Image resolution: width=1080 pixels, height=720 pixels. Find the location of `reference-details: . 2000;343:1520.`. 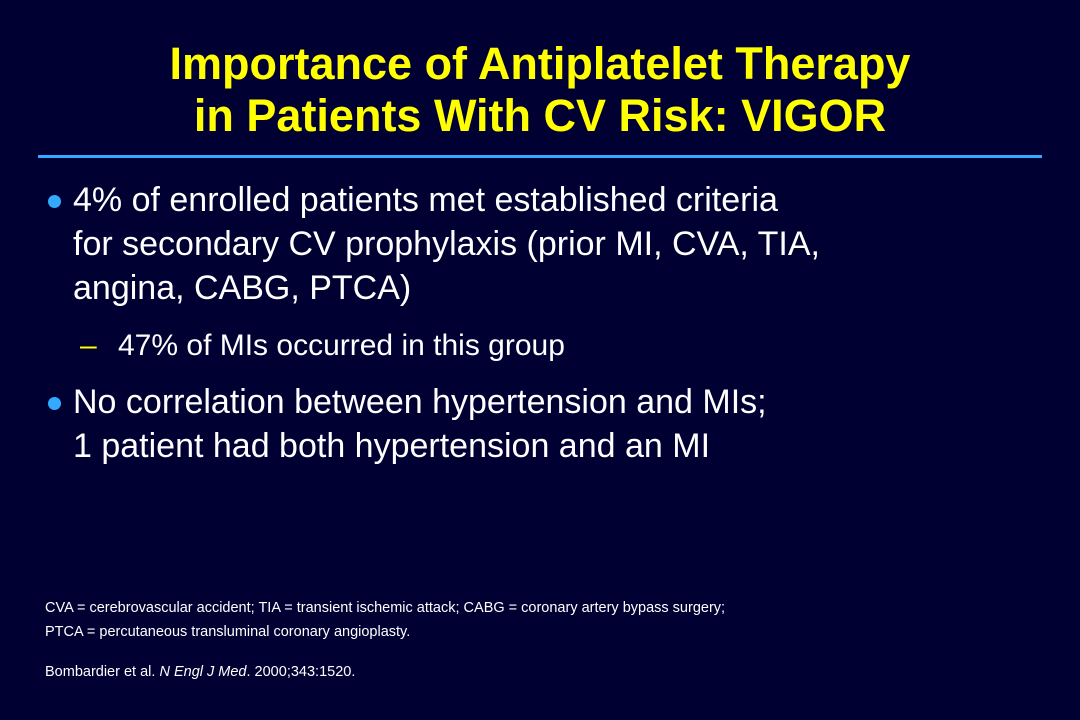

reference-details: . 2000;343:1520. is located at coordinates (301, 672).